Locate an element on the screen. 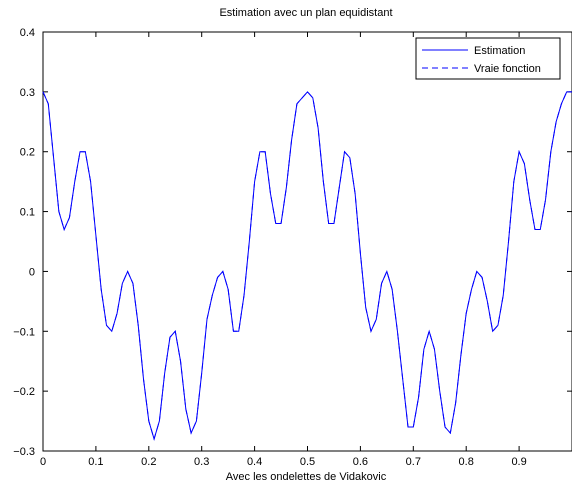  legend-box is located at coordinates (488, 58).